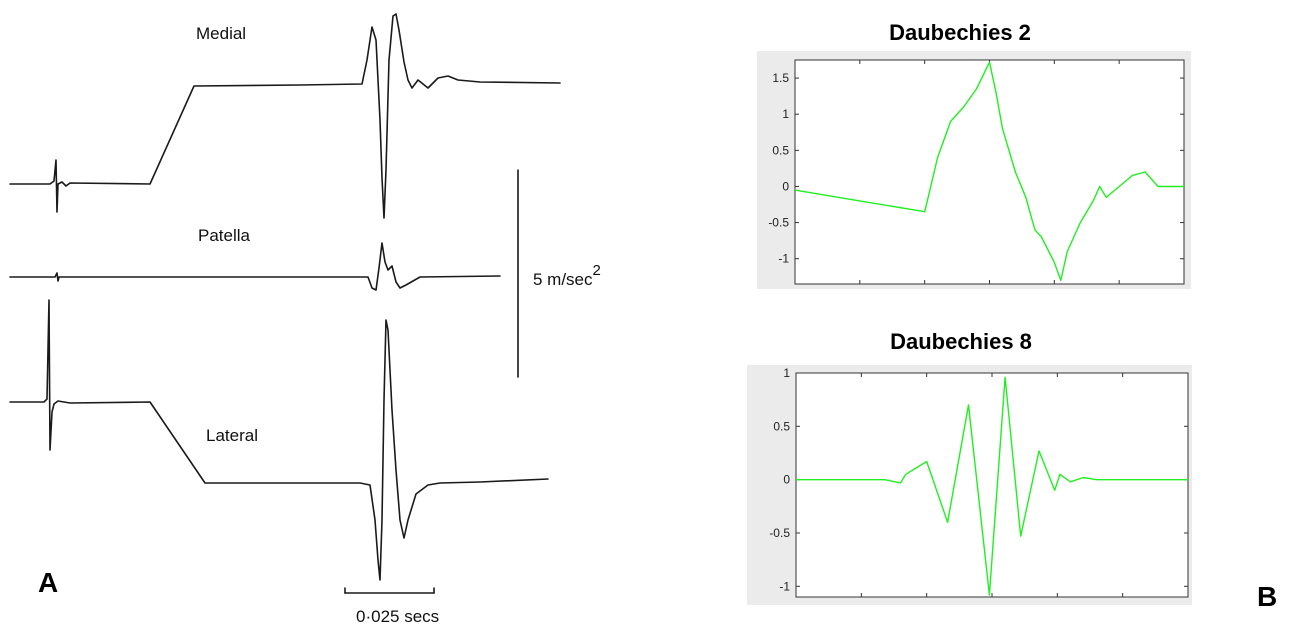  What do you see at coordinates (232, 435) in the screenshot?
I see `trace-label-lateral: Lateral` at bounding box center [232, 435].